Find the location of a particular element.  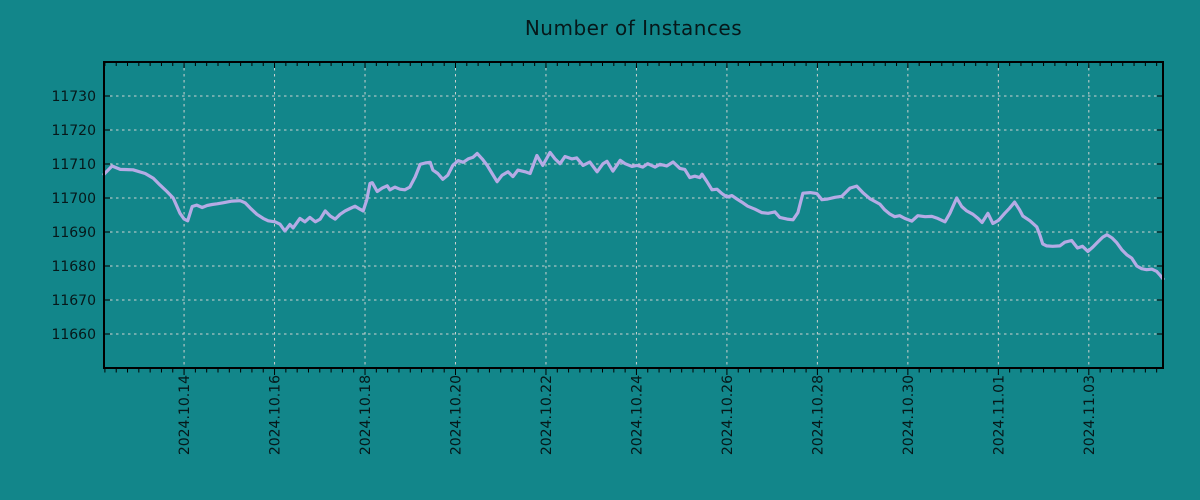

y-tick-label: 11680 is located at coordinates (73, 267).